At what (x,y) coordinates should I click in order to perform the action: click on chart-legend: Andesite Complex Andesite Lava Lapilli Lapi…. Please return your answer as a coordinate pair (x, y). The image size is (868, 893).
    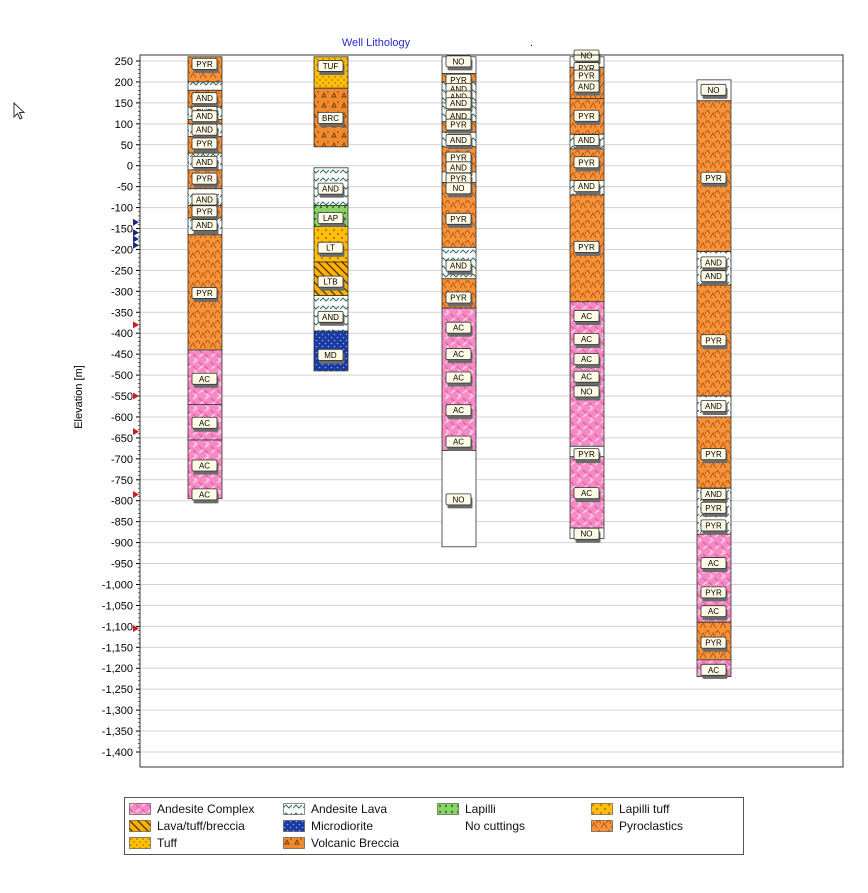
    Looking at the image, I should click on (434, 826).